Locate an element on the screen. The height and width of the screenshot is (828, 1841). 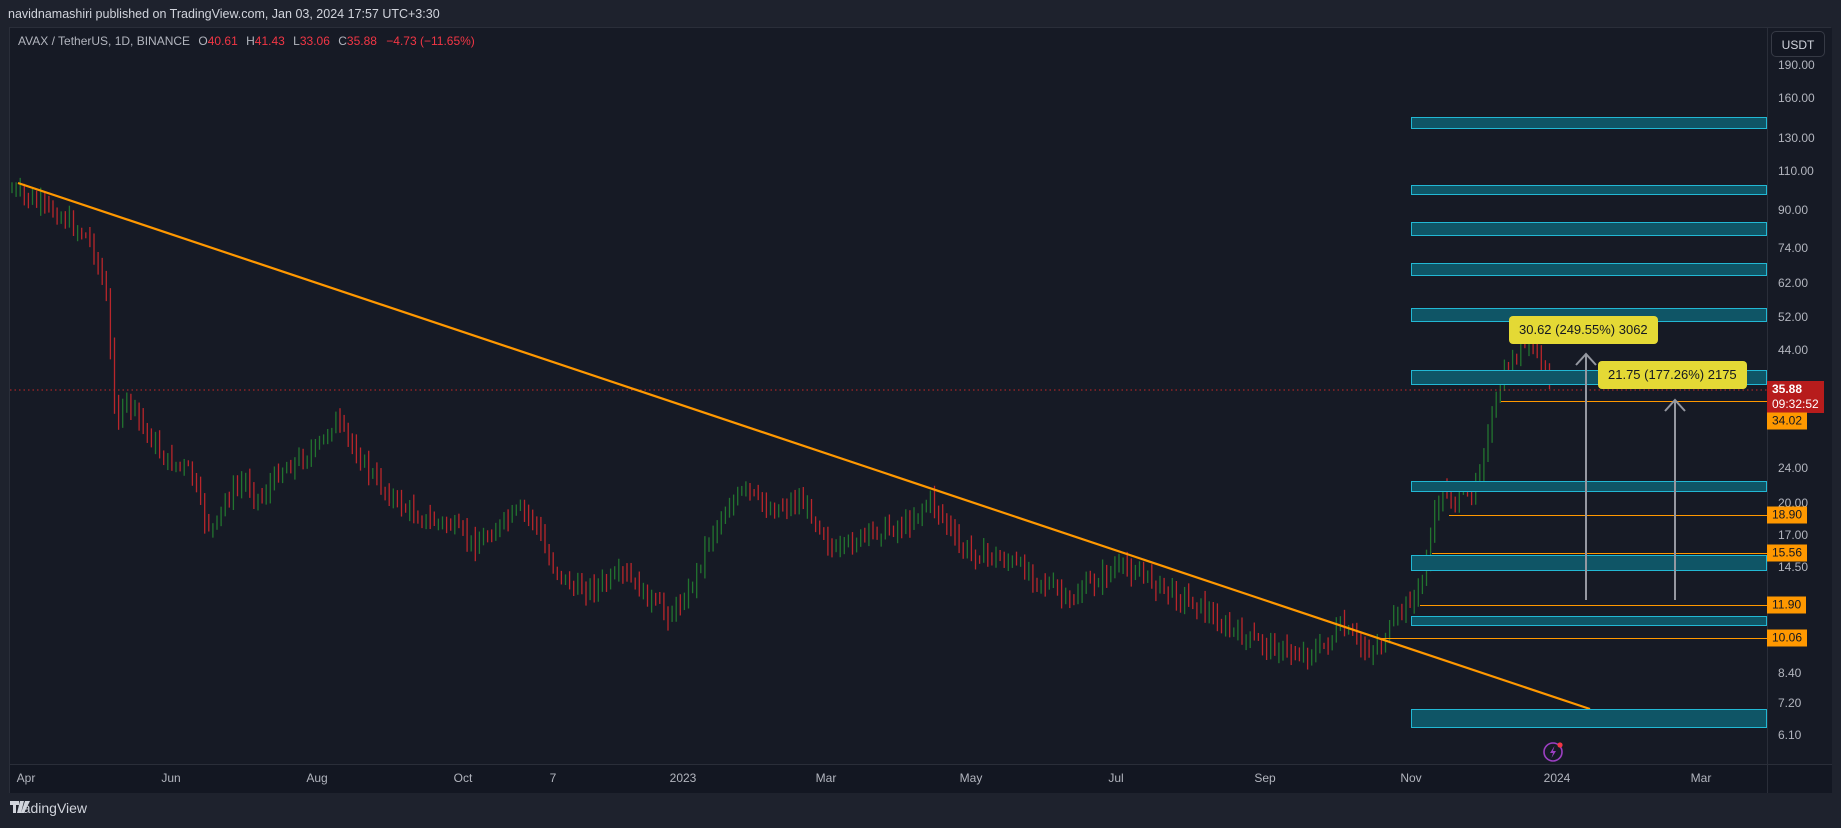
low-value: 33.06 is located at coordinates (314, 41).